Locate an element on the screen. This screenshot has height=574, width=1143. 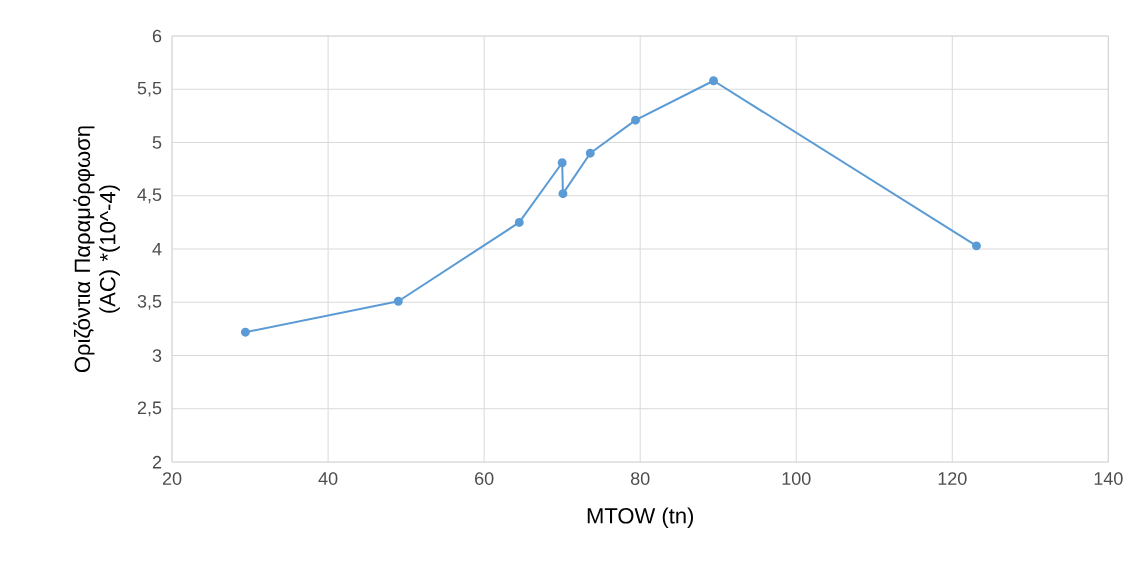
y-tick-label: 3,5 is located at coordinates (149, 302).